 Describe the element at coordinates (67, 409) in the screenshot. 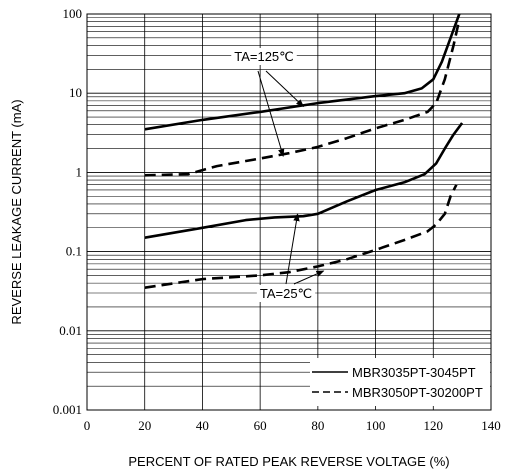

I see `y-tick-label: 0.001` at that location.